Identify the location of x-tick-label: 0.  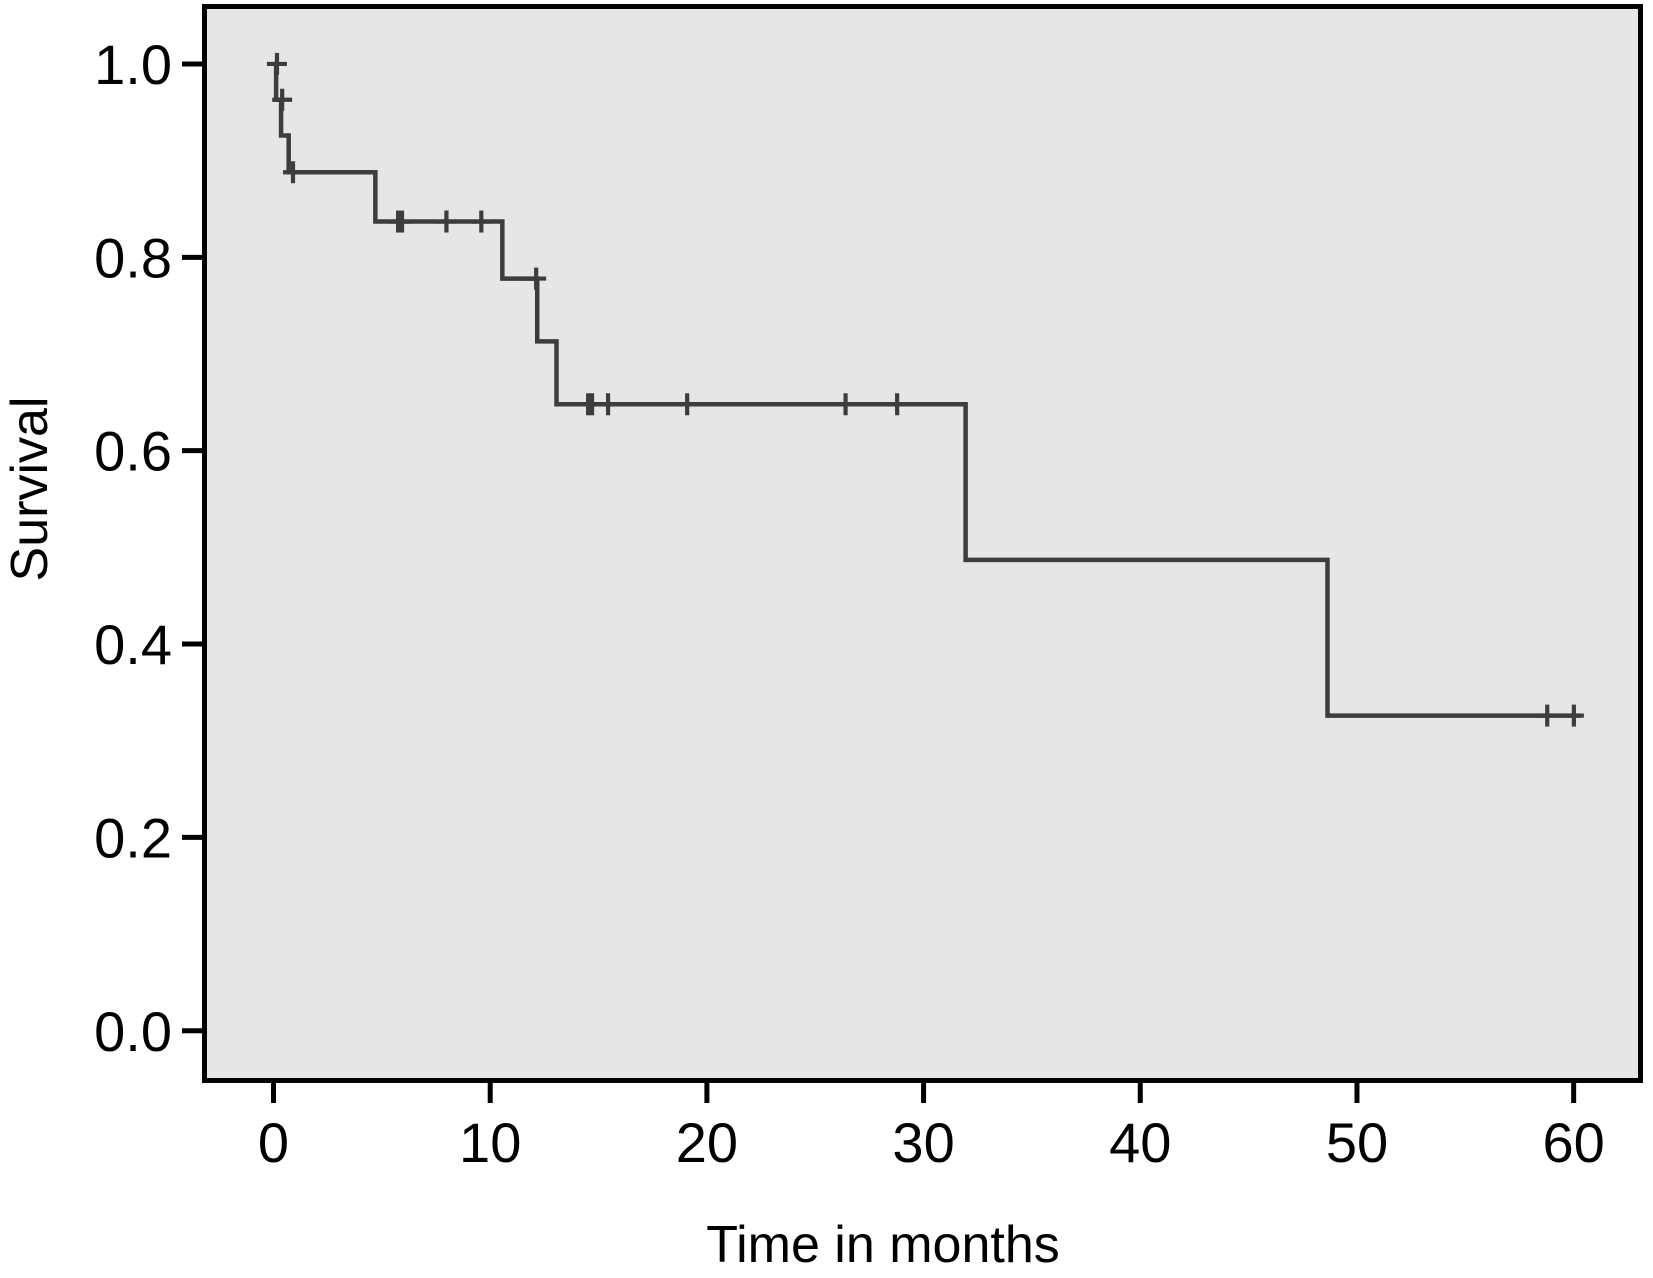
(273, 1142).